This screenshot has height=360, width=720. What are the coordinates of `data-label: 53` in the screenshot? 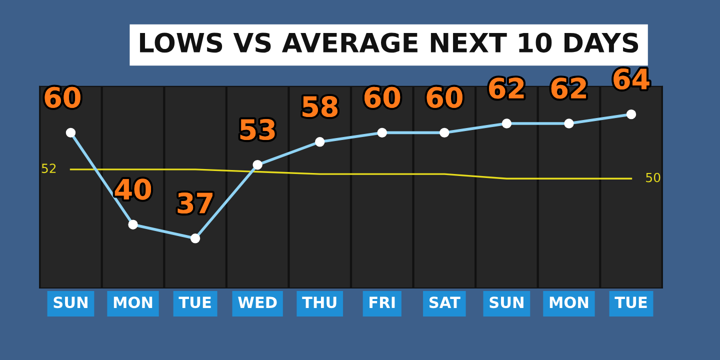 It's located at (257, 129).